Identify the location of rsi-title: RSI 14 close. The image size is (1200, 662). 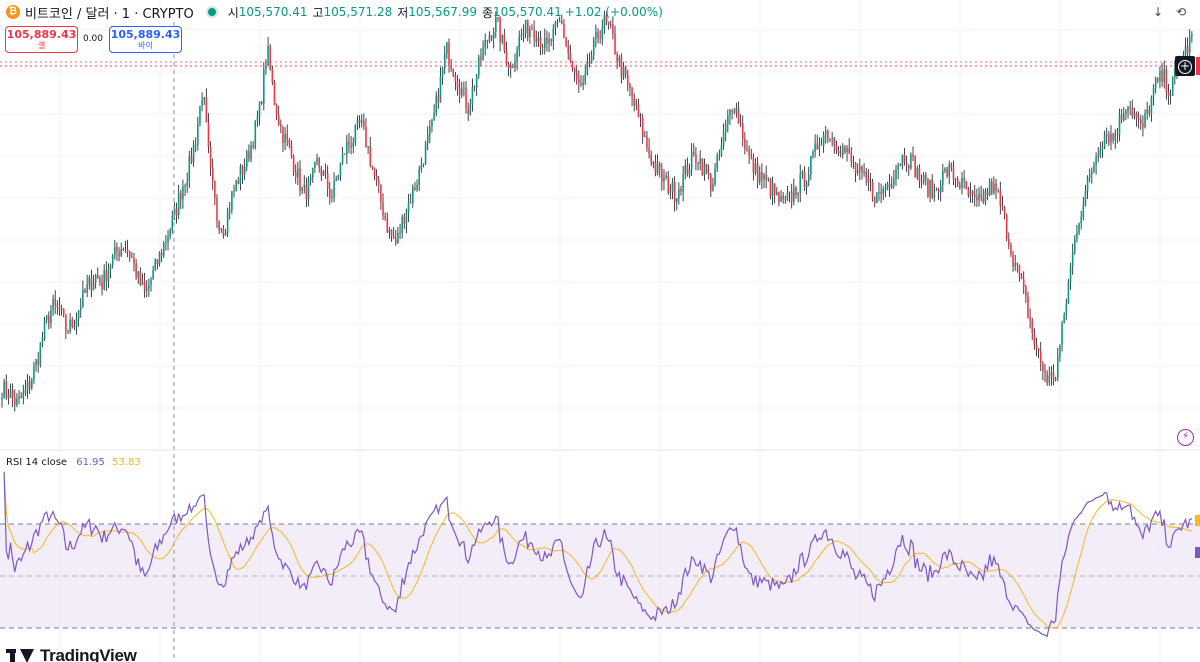
(37, 462).